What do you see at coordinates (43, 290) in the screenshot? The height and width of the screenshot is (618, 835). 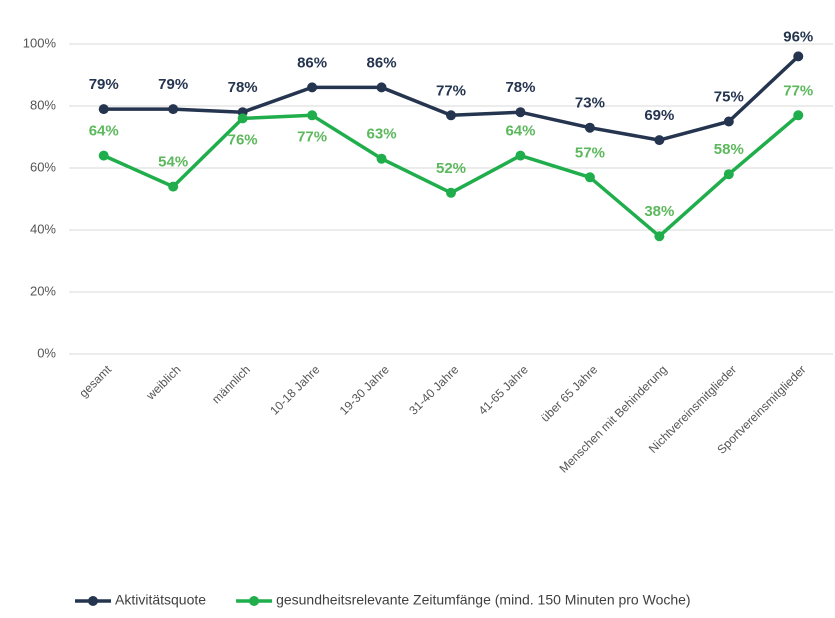 I see `y-tick-label: 20%` at bounding box center [43, 290].